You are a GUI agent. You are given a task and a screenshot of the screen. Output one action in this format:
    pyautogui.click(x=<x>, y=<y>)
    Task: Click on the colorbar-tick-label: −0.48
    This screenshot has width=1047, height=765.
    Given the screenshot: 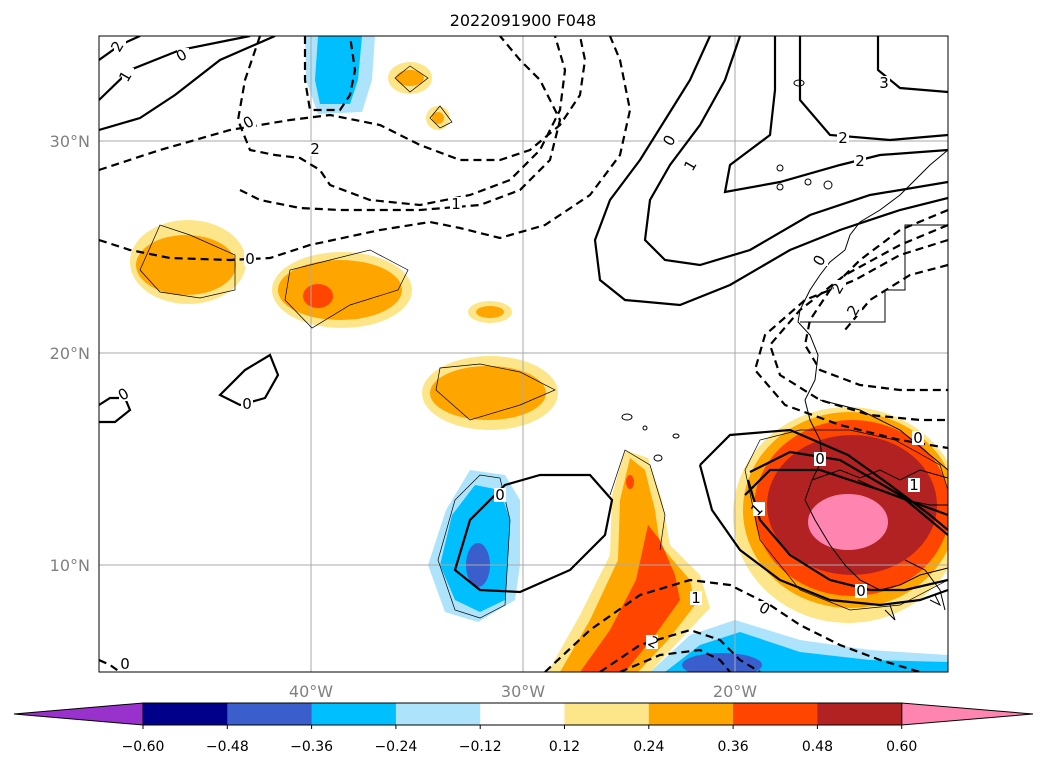 What is the action you would take?
    pyautogui.click(x=227, y=747)
    